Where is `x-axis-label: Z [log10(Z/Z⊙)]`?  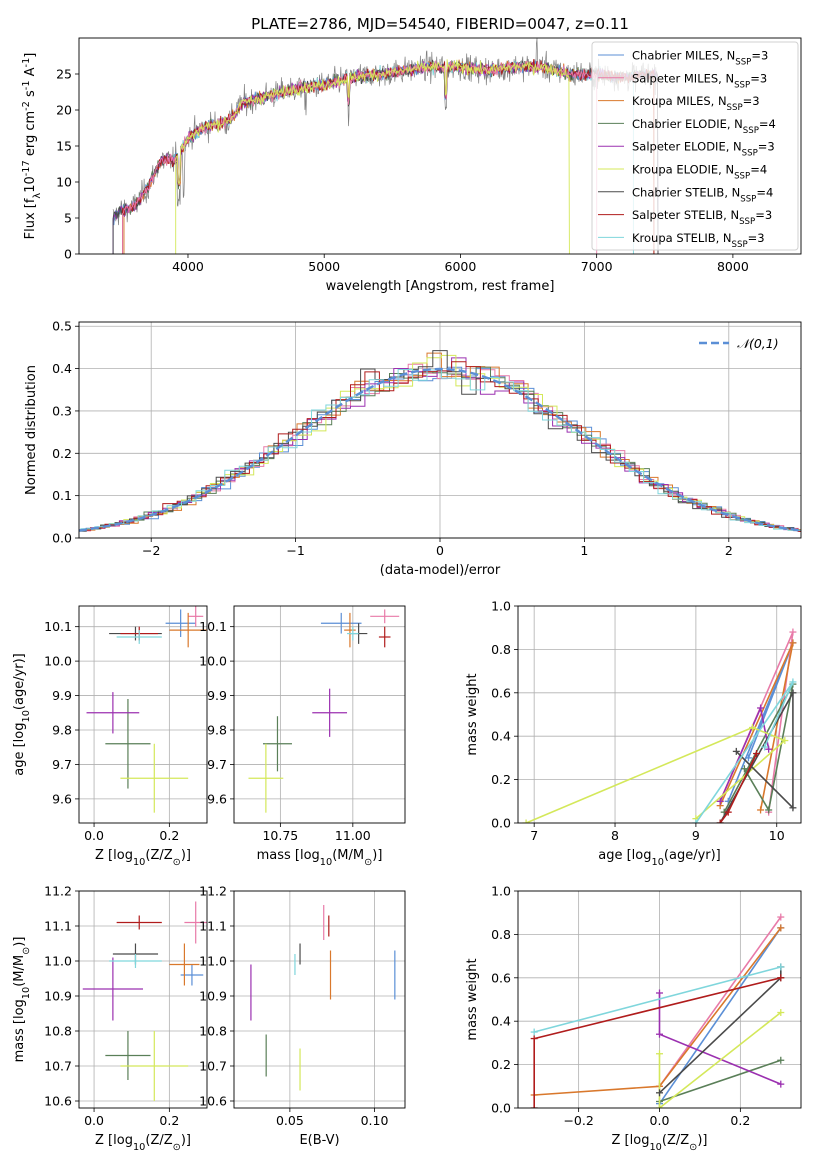
x-axis-label: Z [log10(Z/Z⊙)] is located at coordinates (143, 858).